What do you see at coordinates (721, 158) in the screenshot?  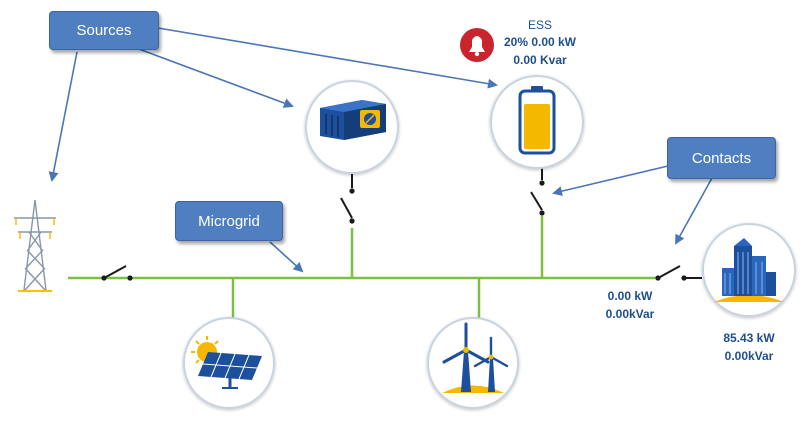 I see `contacts-callout: Contacts` at bounding box center [721, 158].